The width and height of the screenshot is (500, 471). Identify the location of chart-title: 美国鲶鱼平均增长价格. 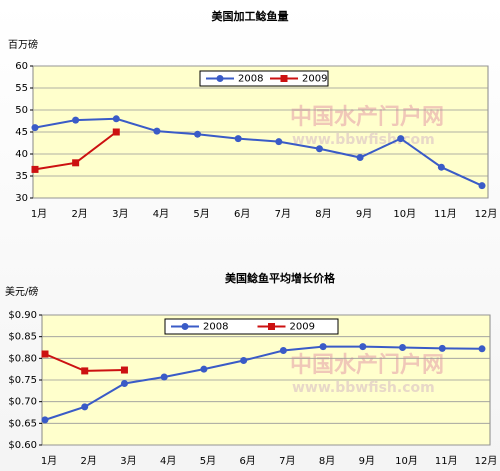
(280, 278).